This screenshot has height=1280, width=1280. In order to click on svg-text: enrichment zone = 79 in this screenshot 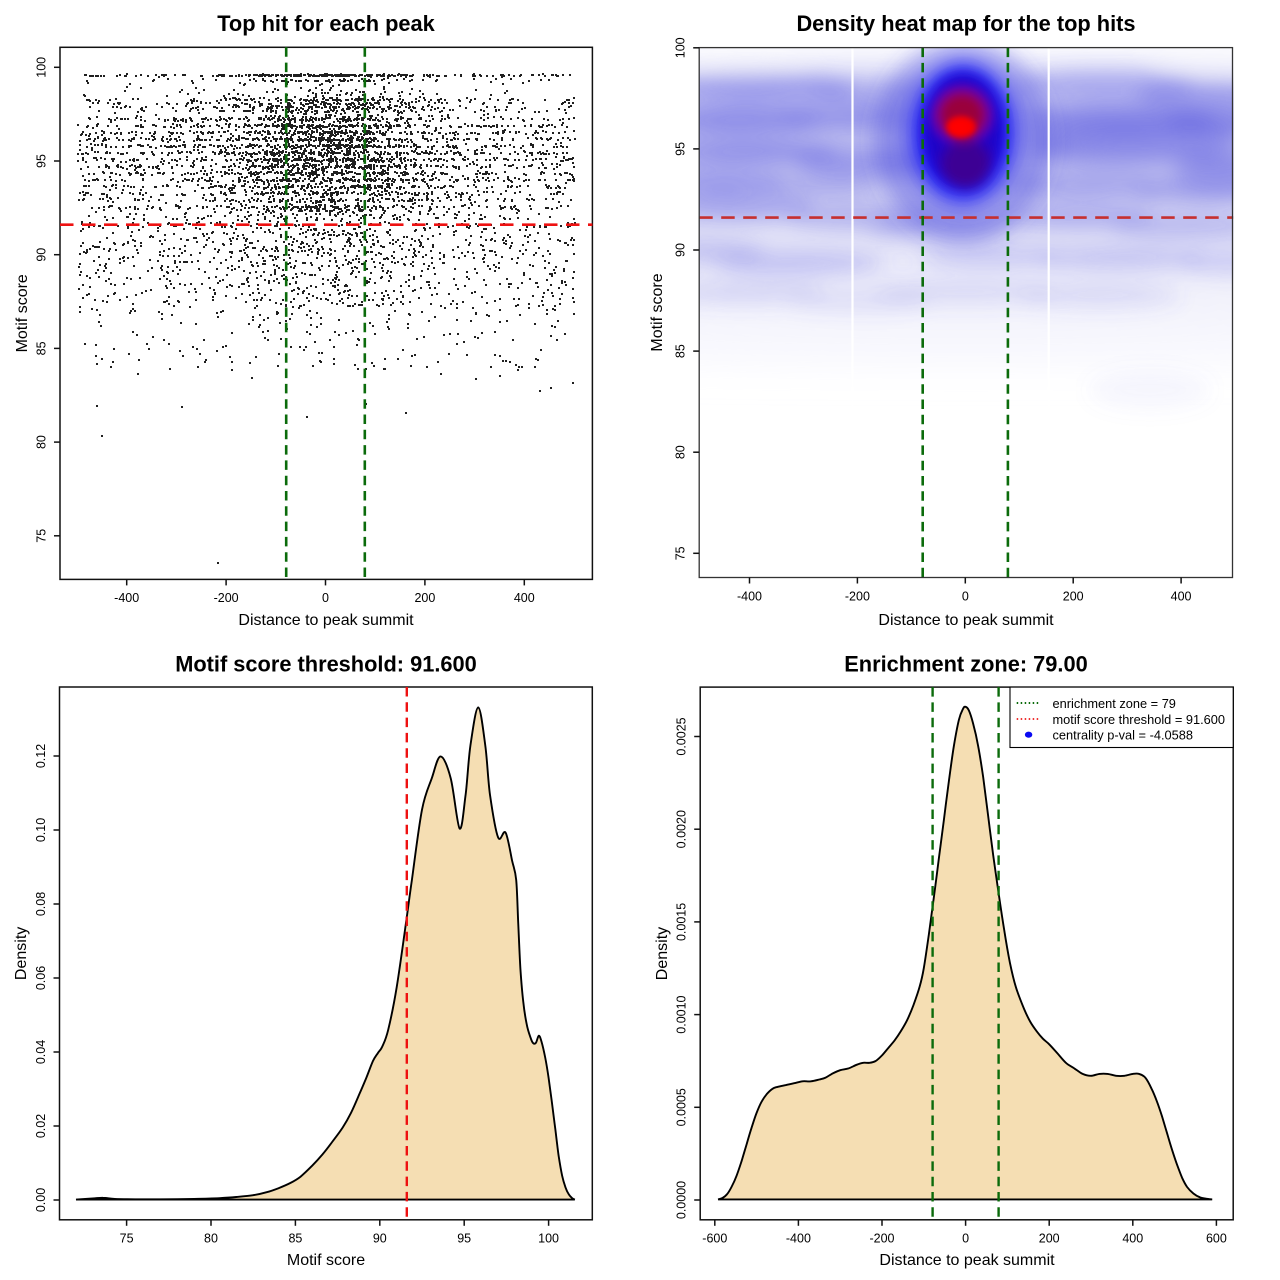, I will do `click(1114, 703)`.